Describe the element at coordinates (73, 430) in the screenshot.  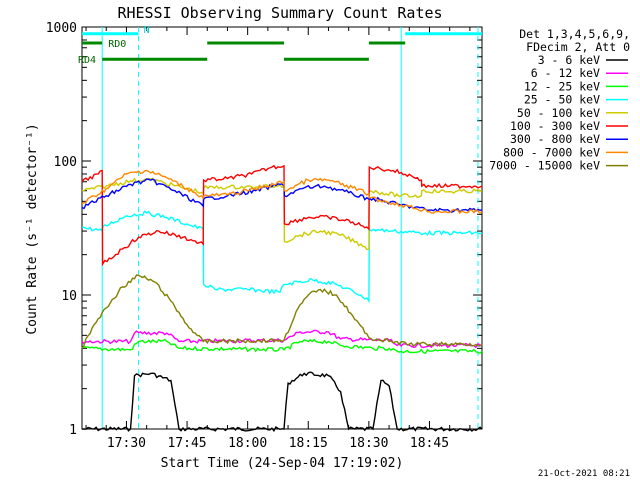
I see `y-tick-label: 1` at that location.